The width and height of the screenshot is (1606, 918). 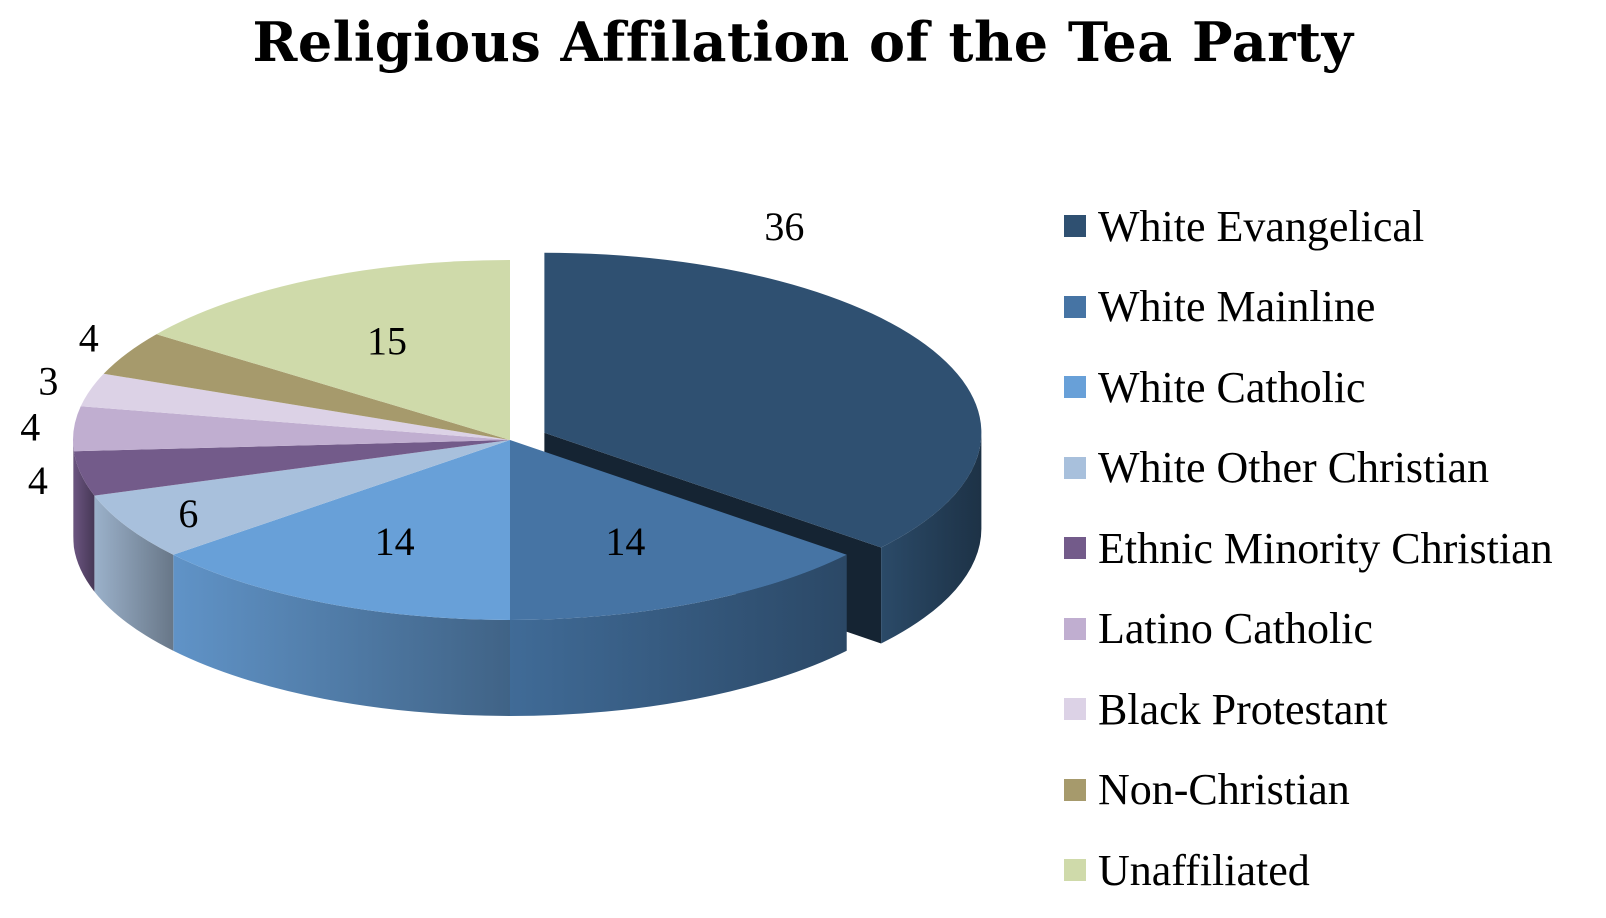 I want to click on legend-label: Latino Catholic, so click(x=1235, y=629).